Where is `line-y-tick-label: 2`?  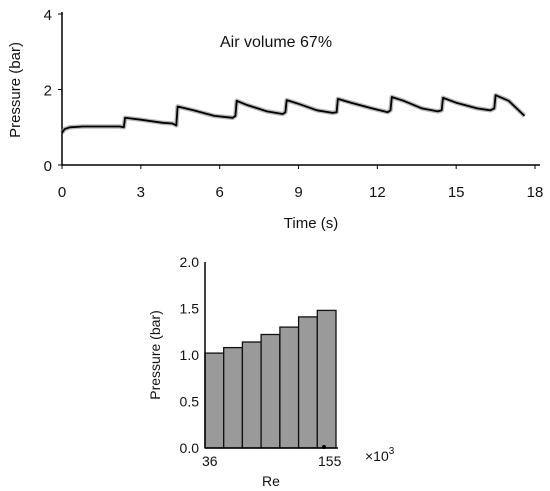
line-y-tick-label: 2 is located at coordinates (48, 91).